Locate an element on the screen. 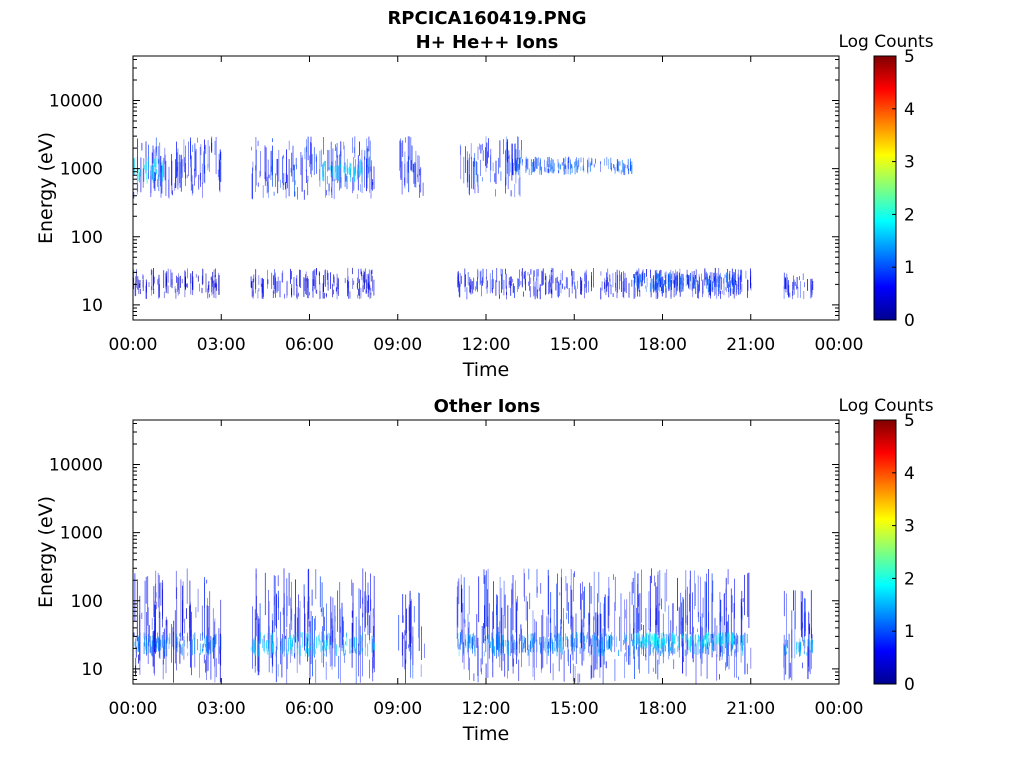 The image size is (1024, 768). colorbar-label: Log Counts is located at coordinates (885, 406).